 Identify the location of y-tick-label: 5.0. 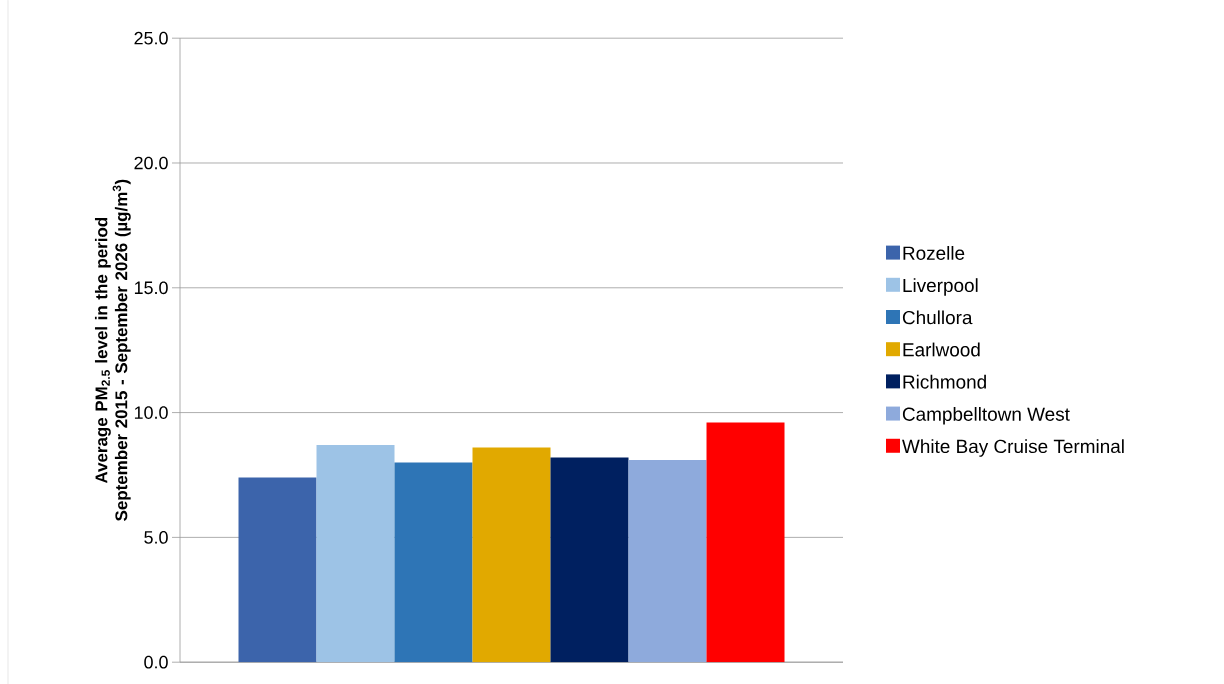
(156, 537).